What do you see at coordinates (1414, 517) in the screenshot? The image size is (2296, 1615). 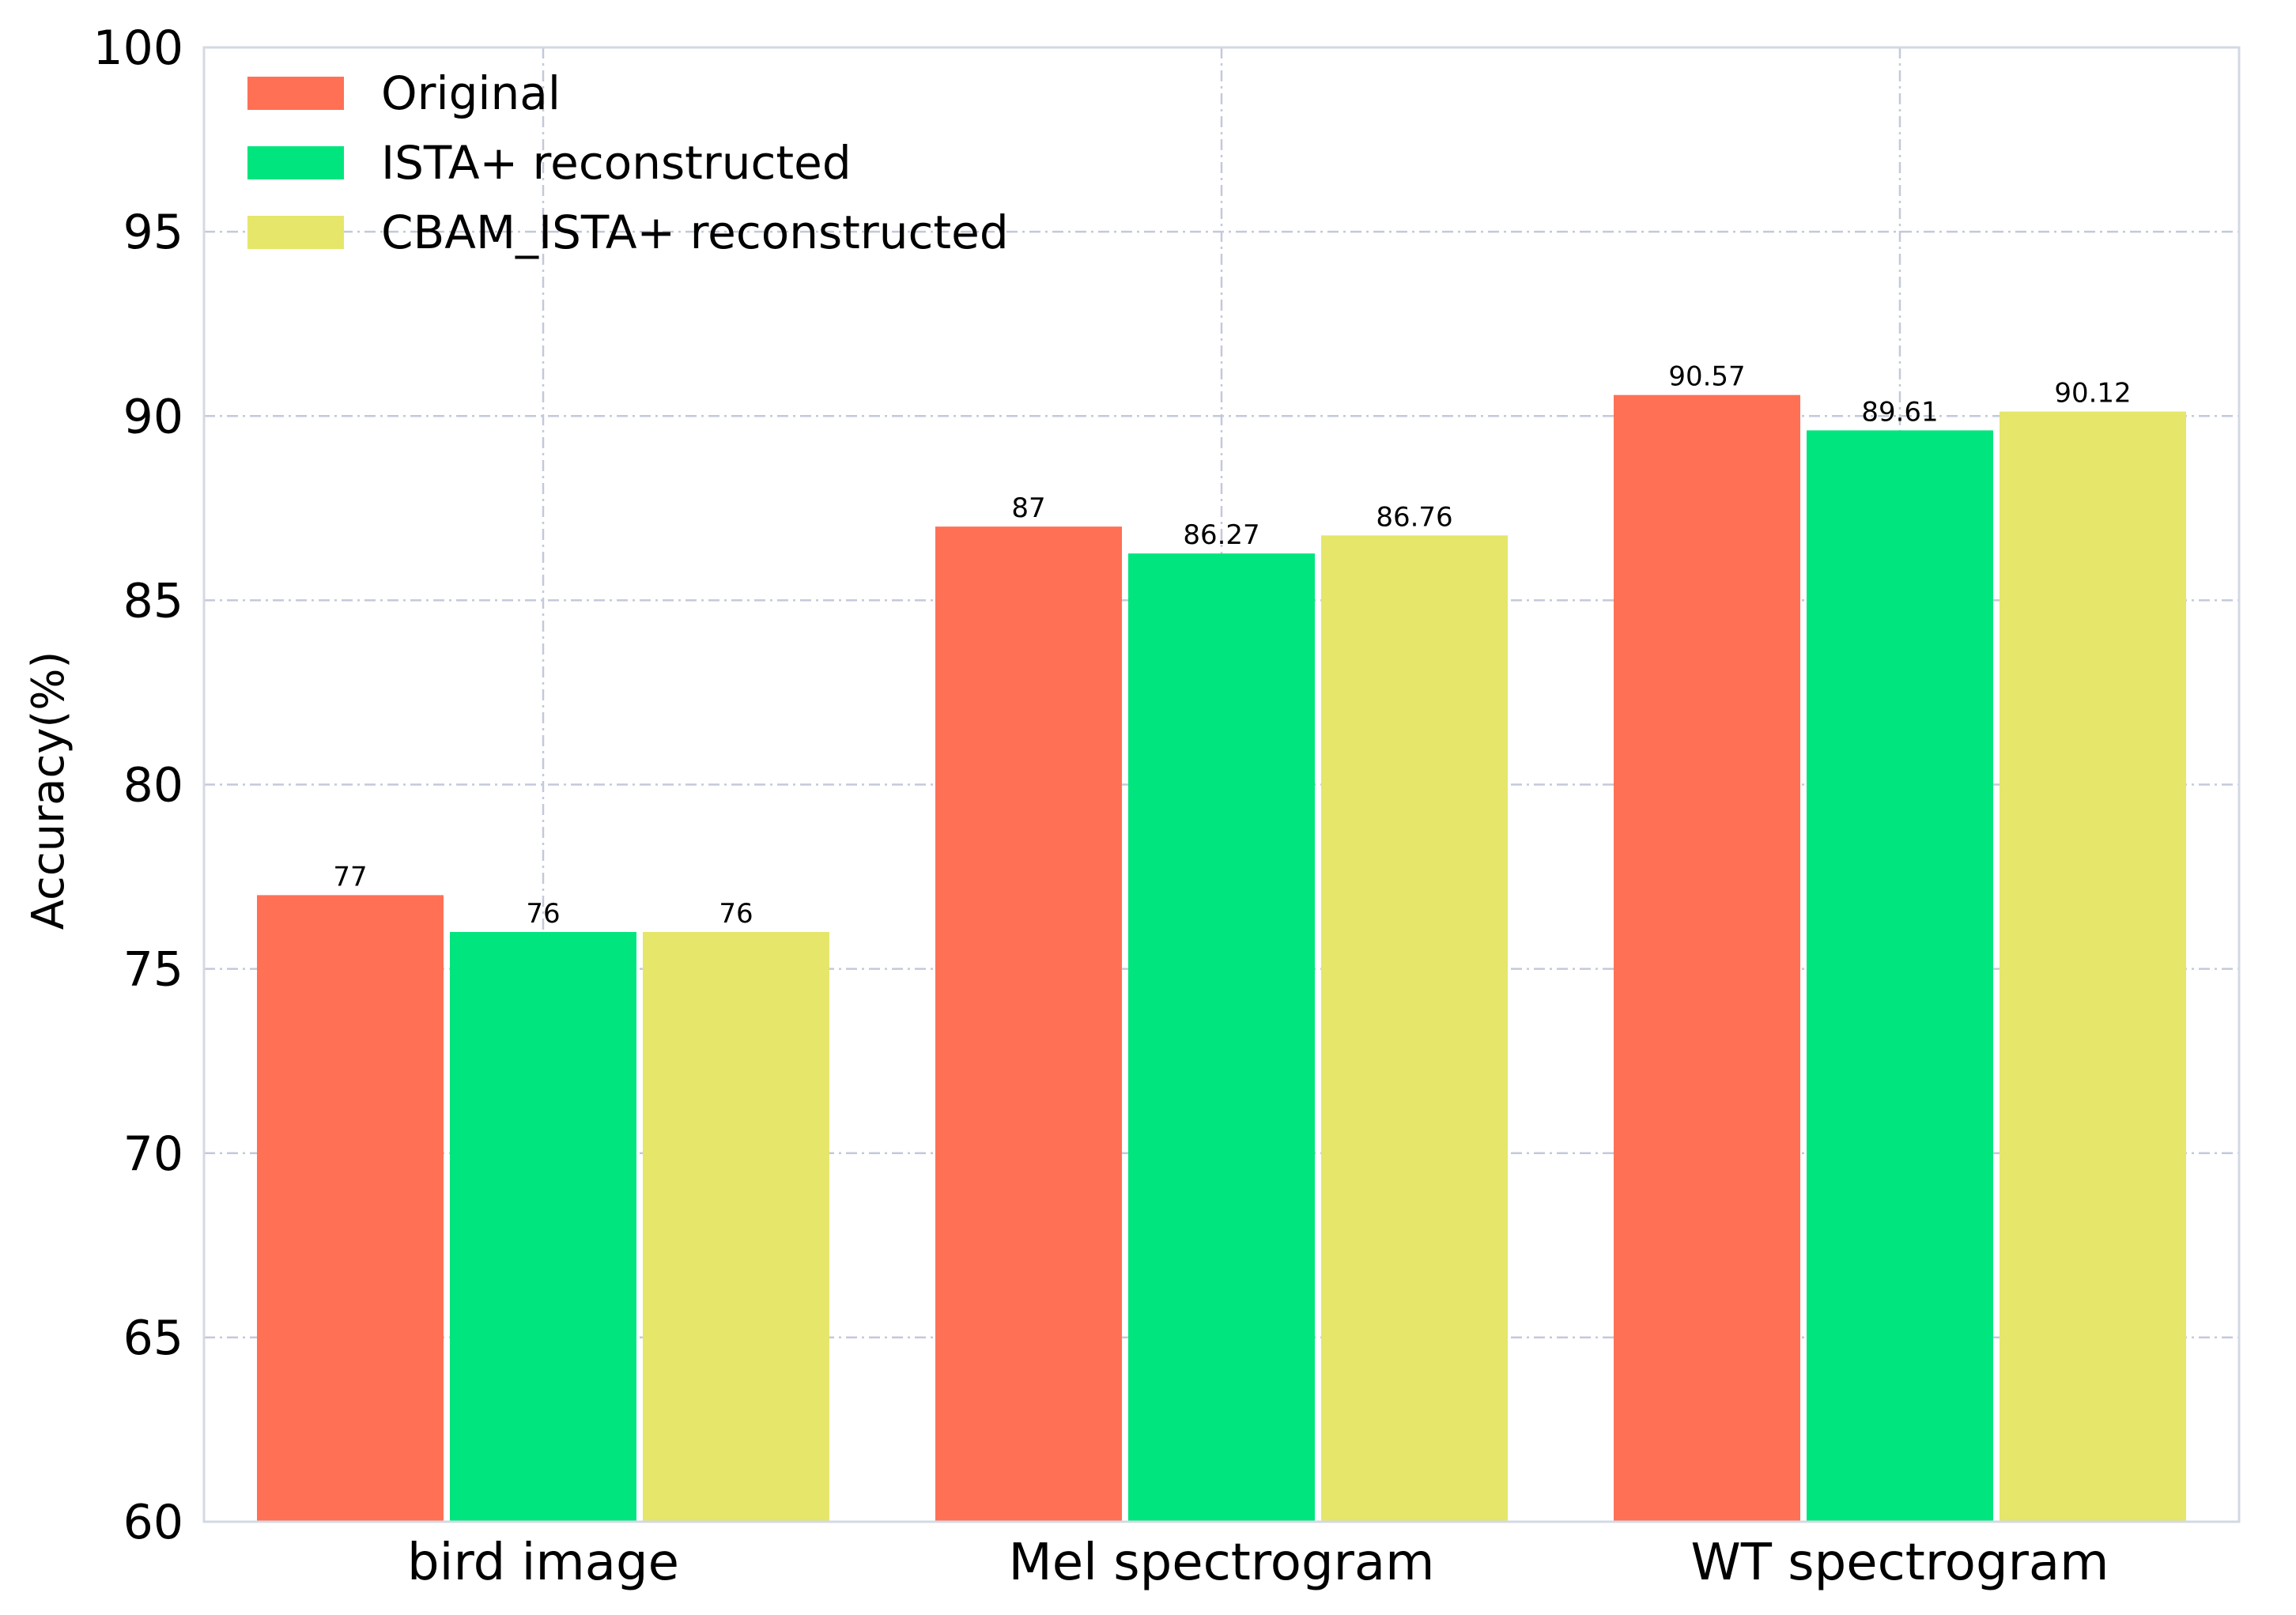 I see `bar-value-label: 86.76` at bounding box center [1414, 517].